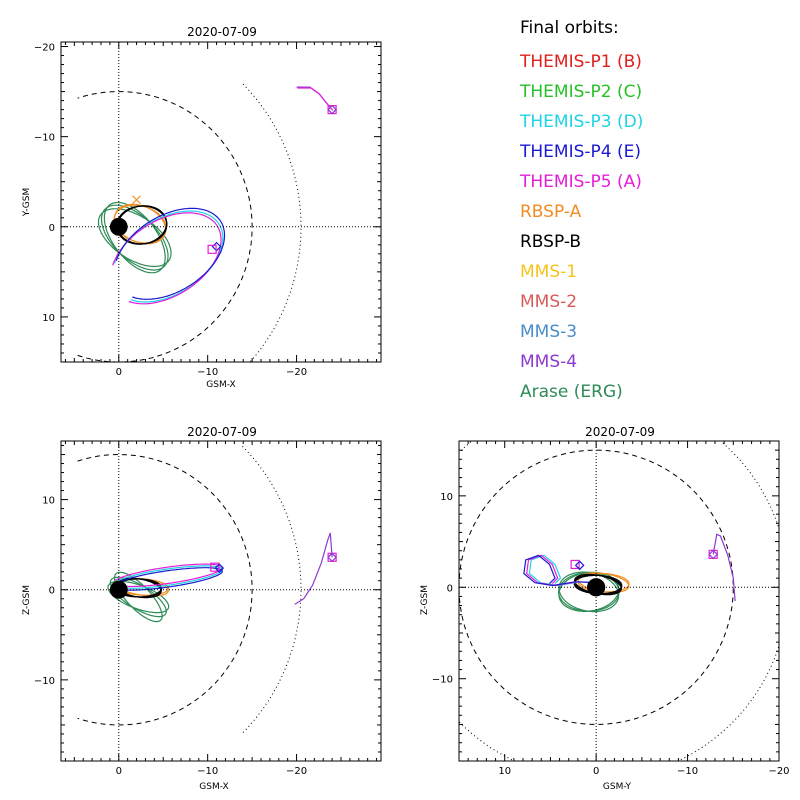 This screenshot has width=800, height=800. What do you see at coordinates (222, 432) in the screenshot?
I see `panel-xz-title: 2020-07-09` at bounding box center [222, 432].